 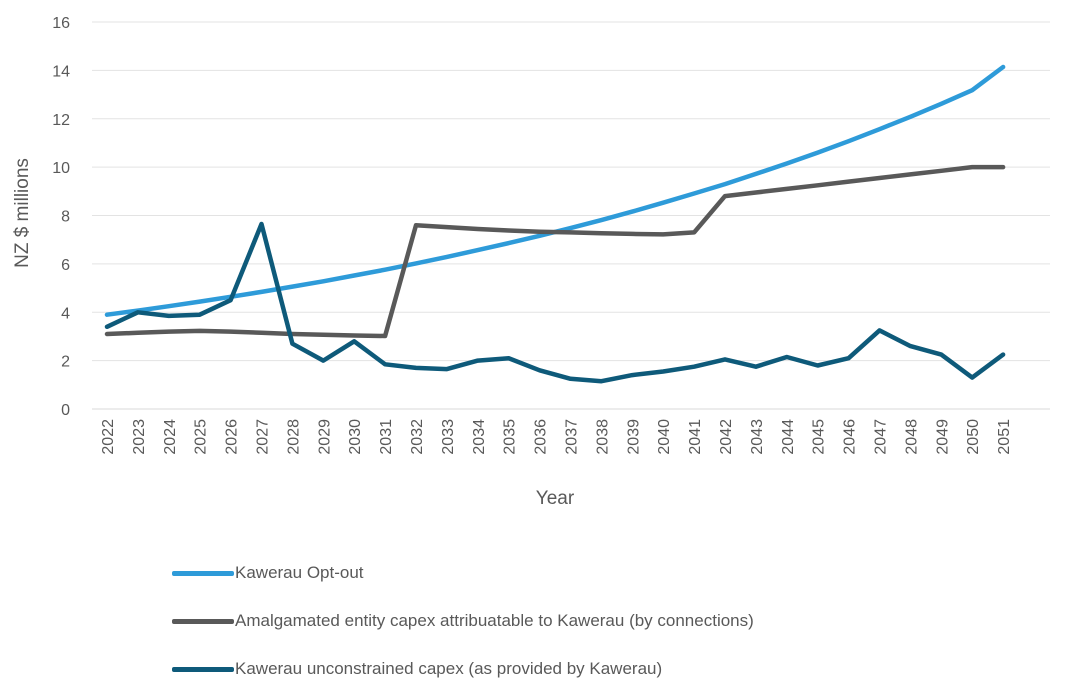 I want to click on x-tick-label: 2026, so click(x=232, y=437).